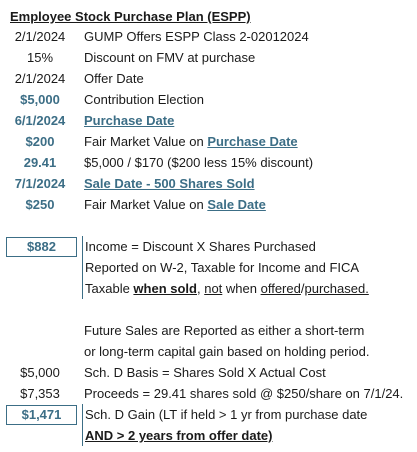  I want to click on cell-gain-condition: AND > 2 years from offer date), so click(177, 435).